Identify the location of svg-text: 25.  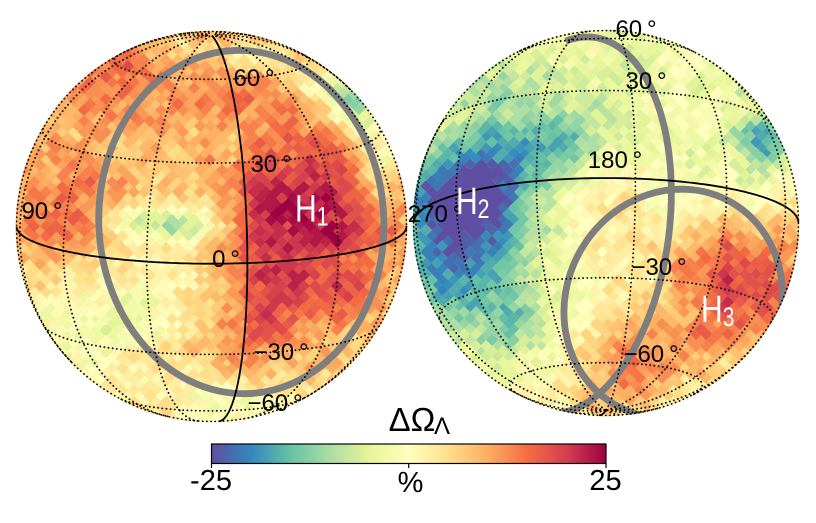
(605, 481).